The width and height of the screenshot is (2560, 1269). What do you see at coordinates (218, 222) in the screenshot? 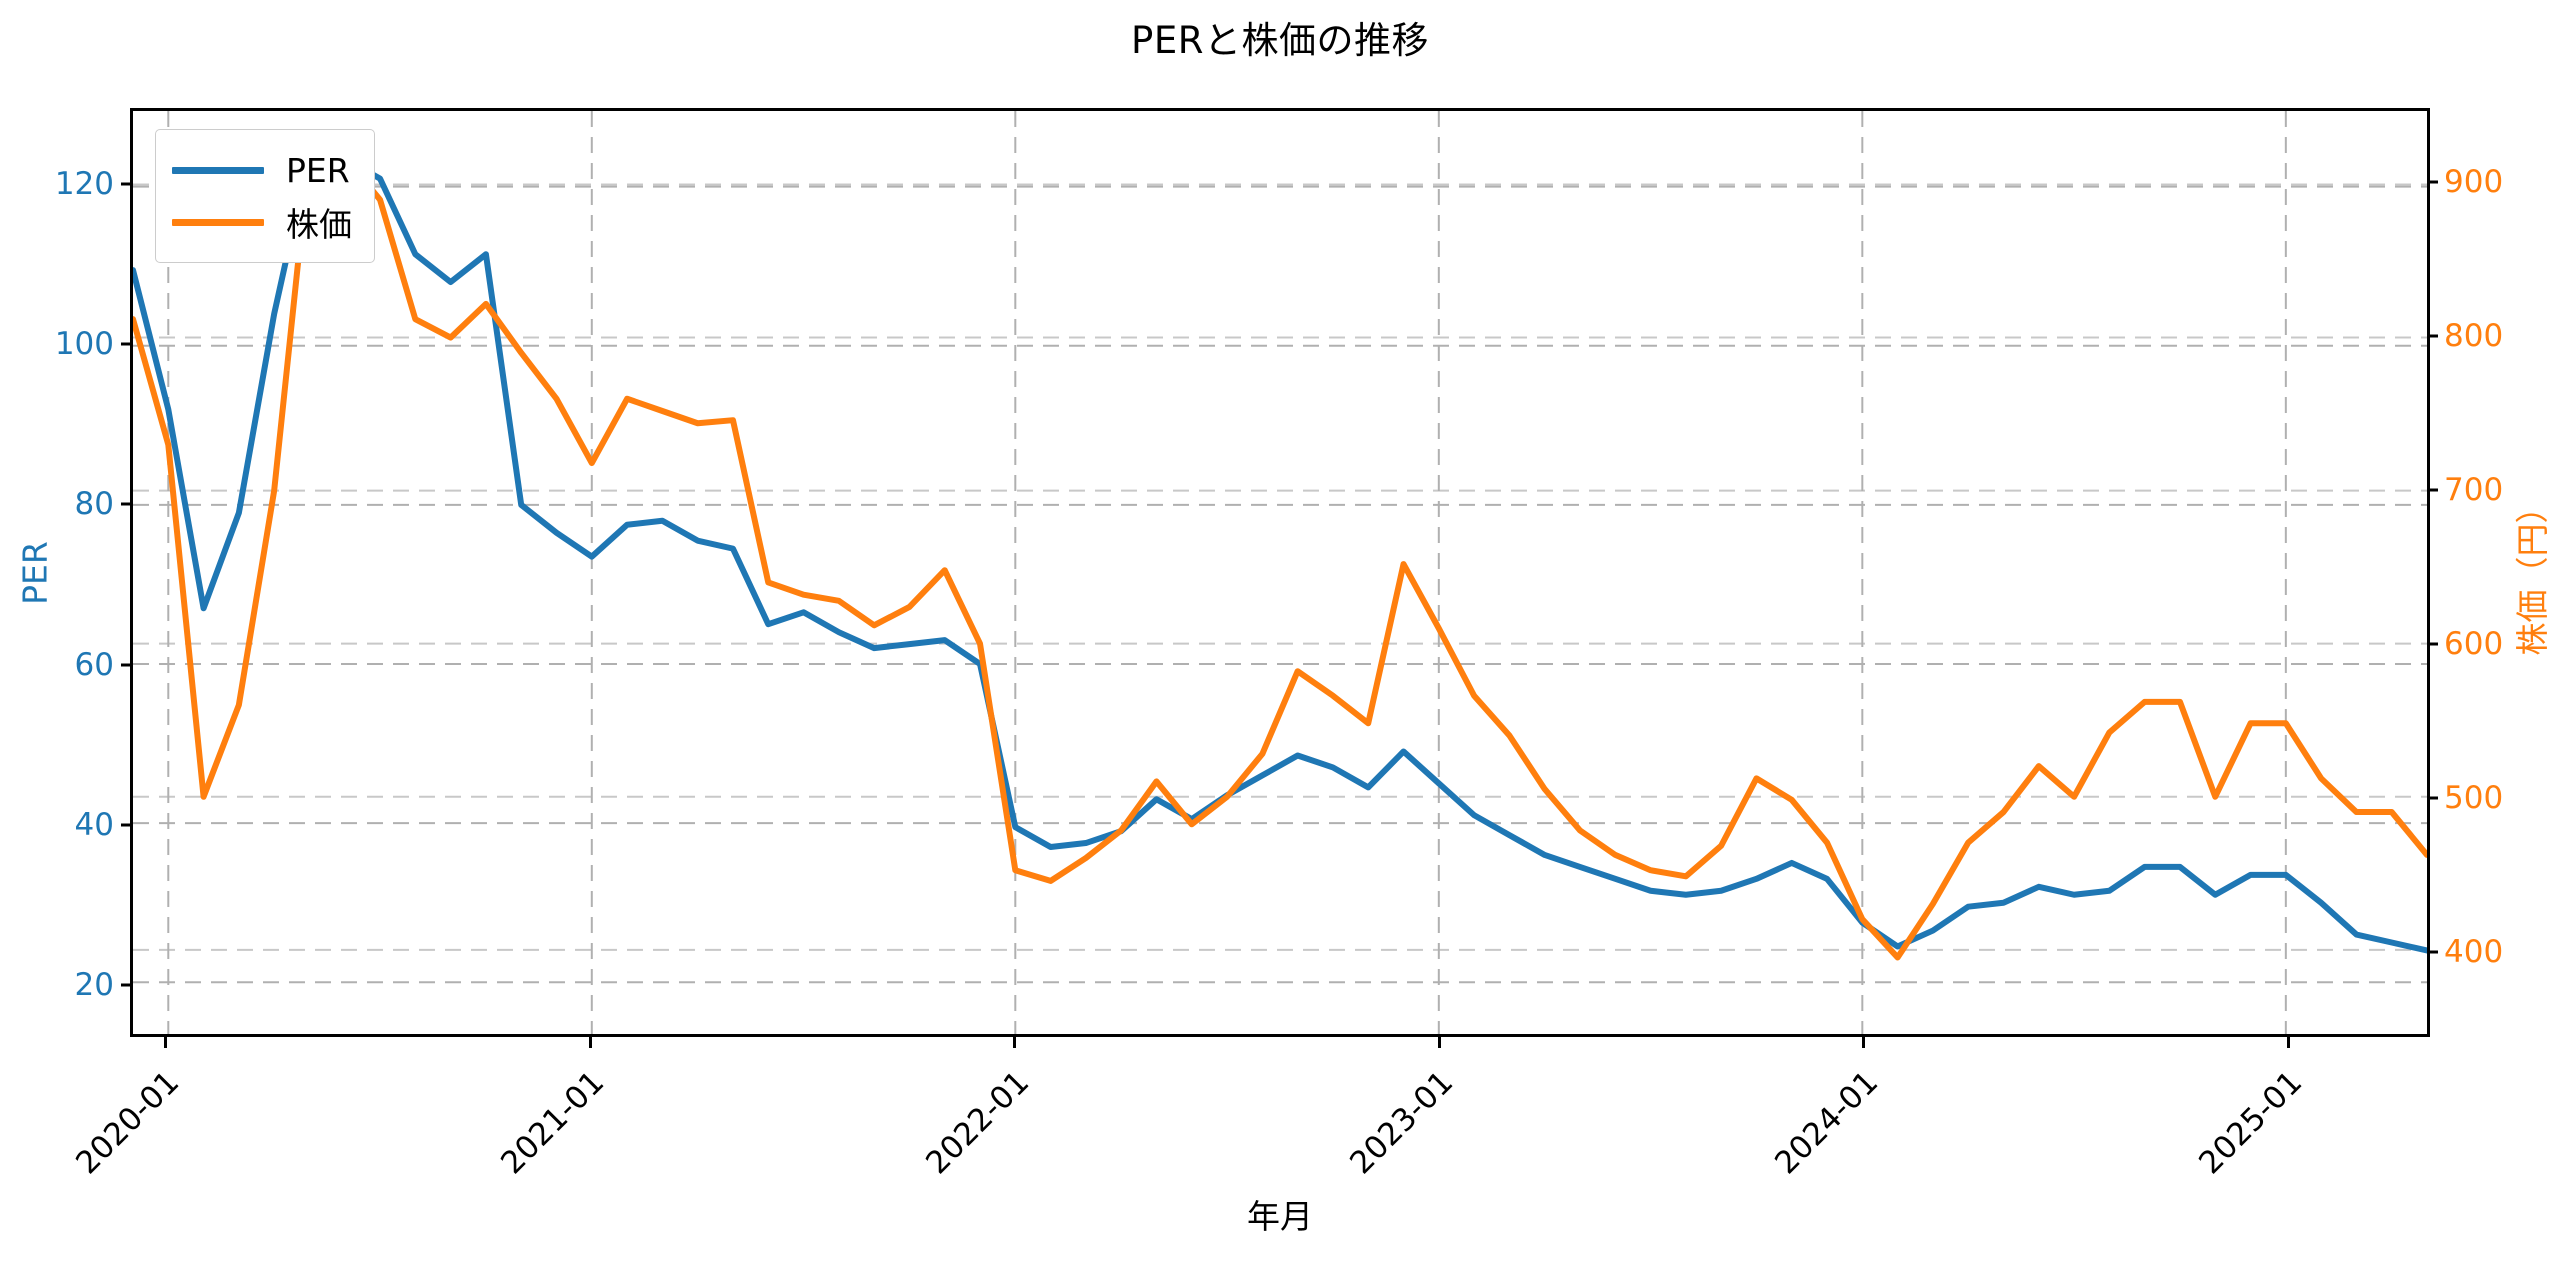
I see `legend-swatch-stock-price` at bounding box center [218, 222].